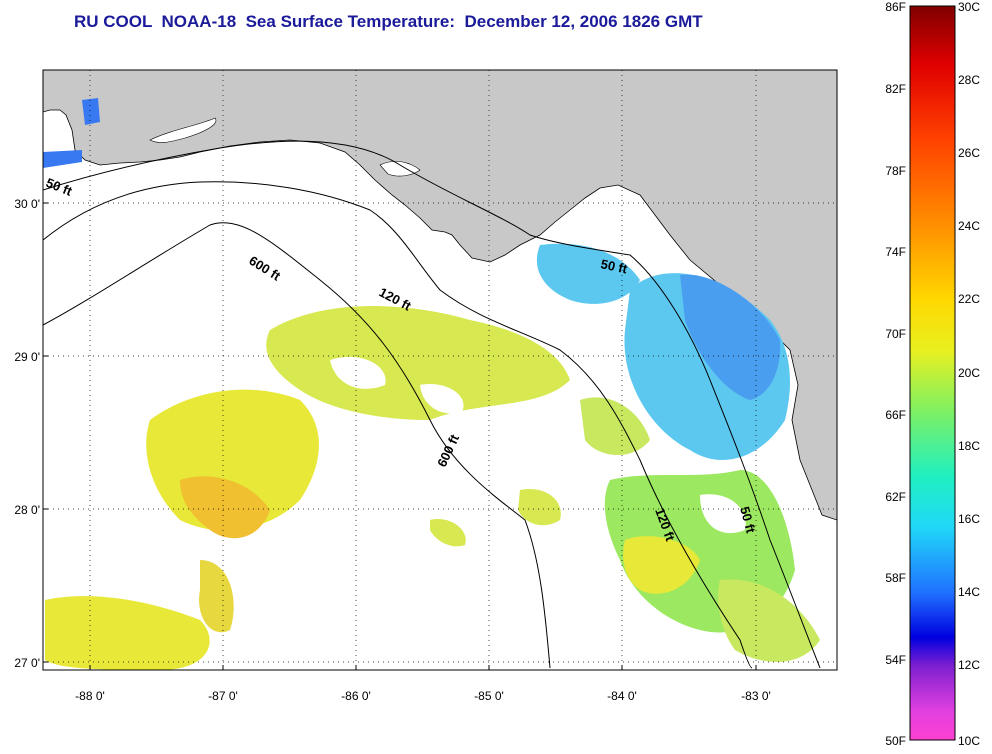  What do you see at coordinates (969, 226) in the screenshot?
I see `colorbar-c-label: 24C` at bounding box center [969, 226].